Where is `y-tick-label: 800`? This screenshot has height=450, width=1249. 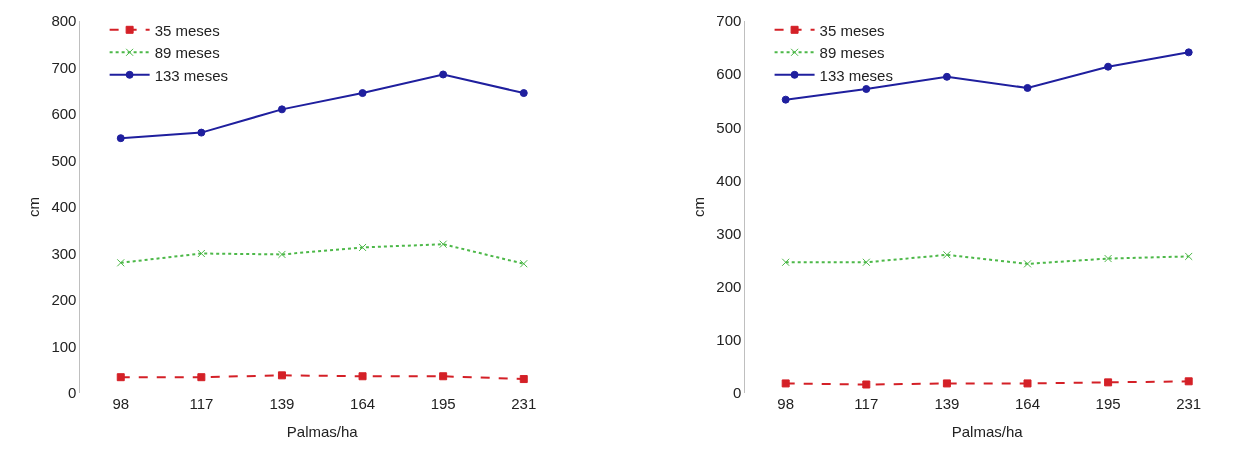
y-tick-label: 800 is located at coordinates (64, 21).